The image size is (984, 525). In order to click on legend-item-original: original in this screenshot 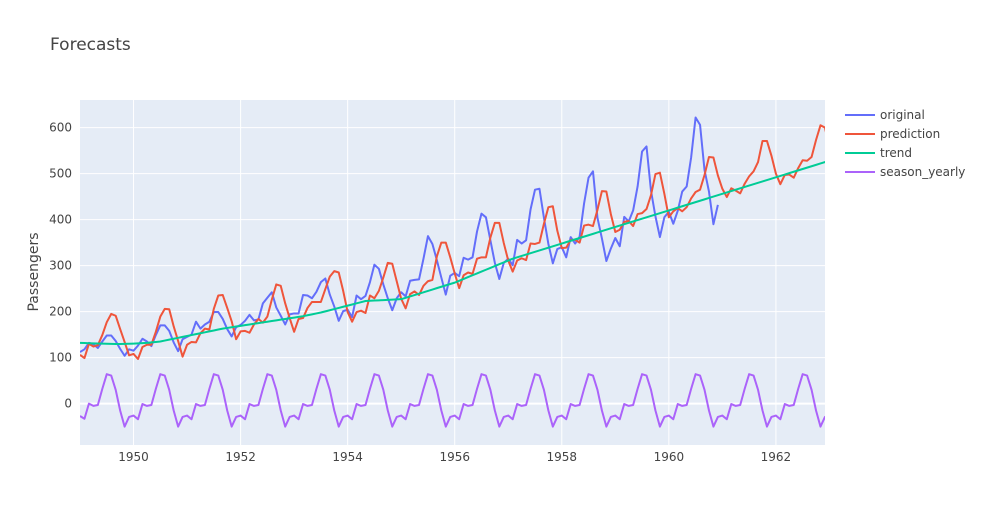, I will do `click(885, 115)`.